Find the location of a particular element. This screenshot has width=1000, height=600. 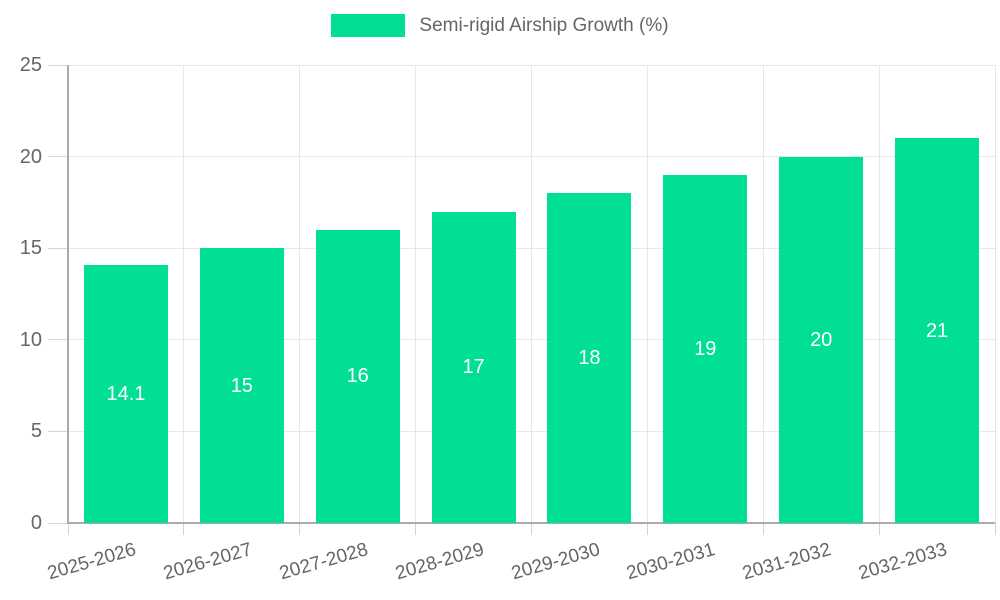

legend: Semi-rigid Airship Growth (%) is located at coordinates (500, 25).